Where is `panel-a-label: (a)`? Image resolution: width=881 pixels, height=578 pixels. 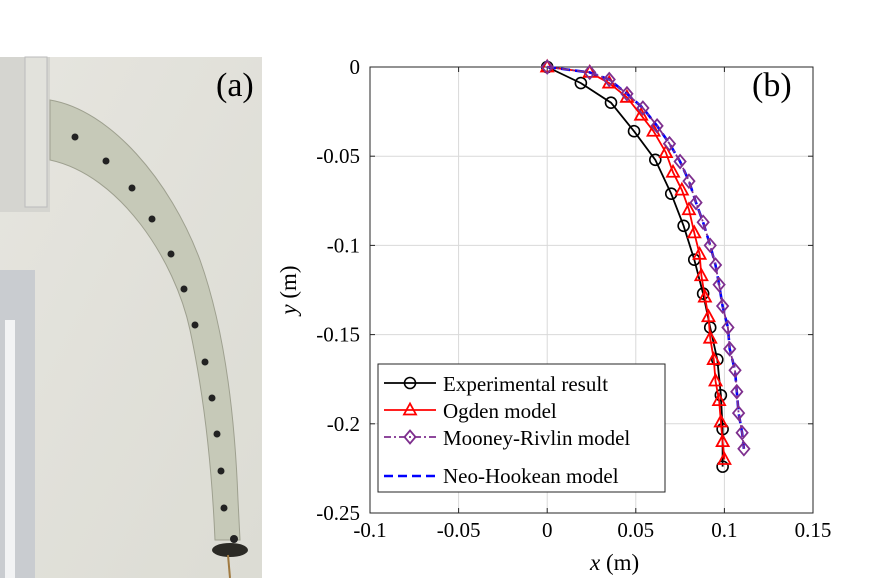 panel-a-label: (a) is located at coordinates (235, 85).